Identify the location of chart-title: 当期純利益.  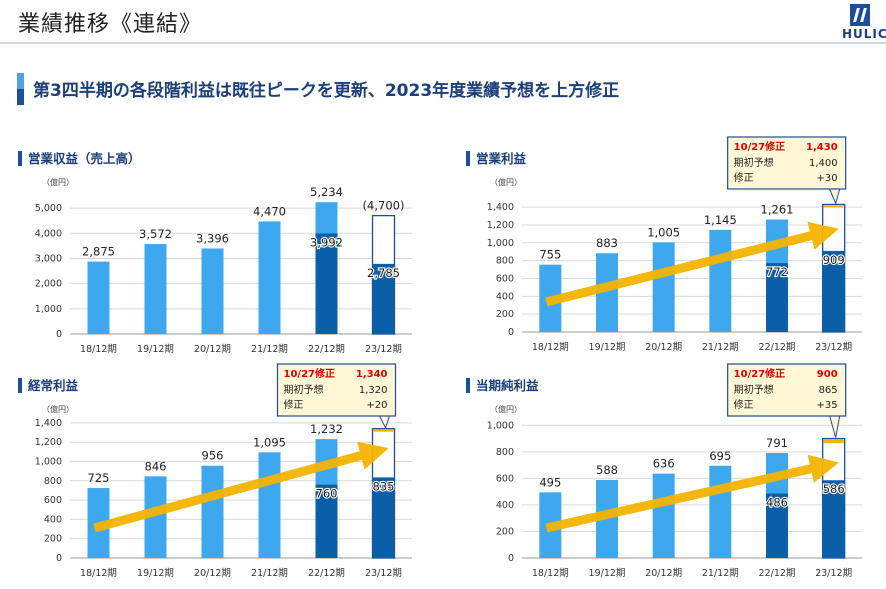
(507, 385).